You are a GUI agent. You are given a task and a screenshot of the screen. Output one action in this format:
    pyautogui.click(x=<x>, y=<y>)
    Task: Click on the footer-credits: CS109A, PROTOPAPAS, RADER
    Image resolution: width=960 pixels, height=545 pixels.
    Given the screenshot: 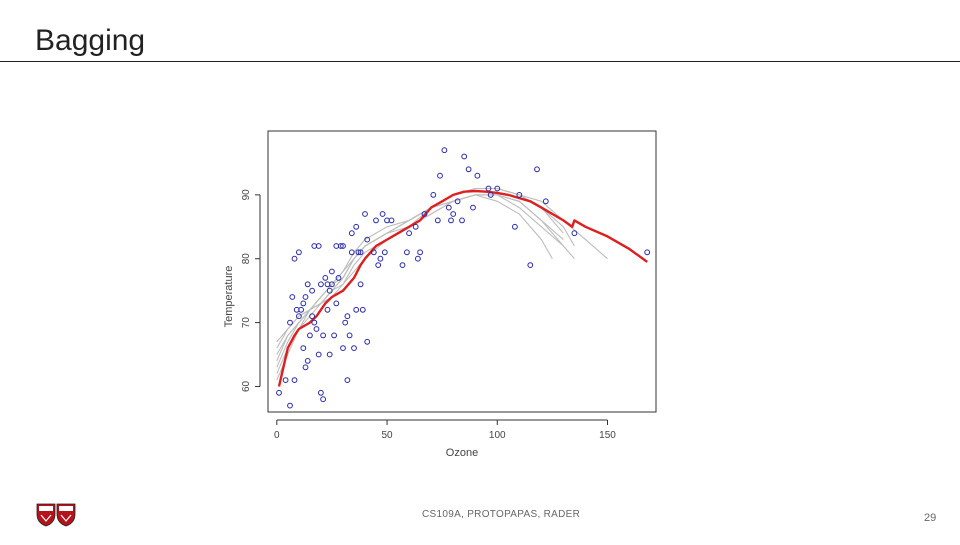 What is the action you would take?
    pyautogui.click(x=501, y=514)
    